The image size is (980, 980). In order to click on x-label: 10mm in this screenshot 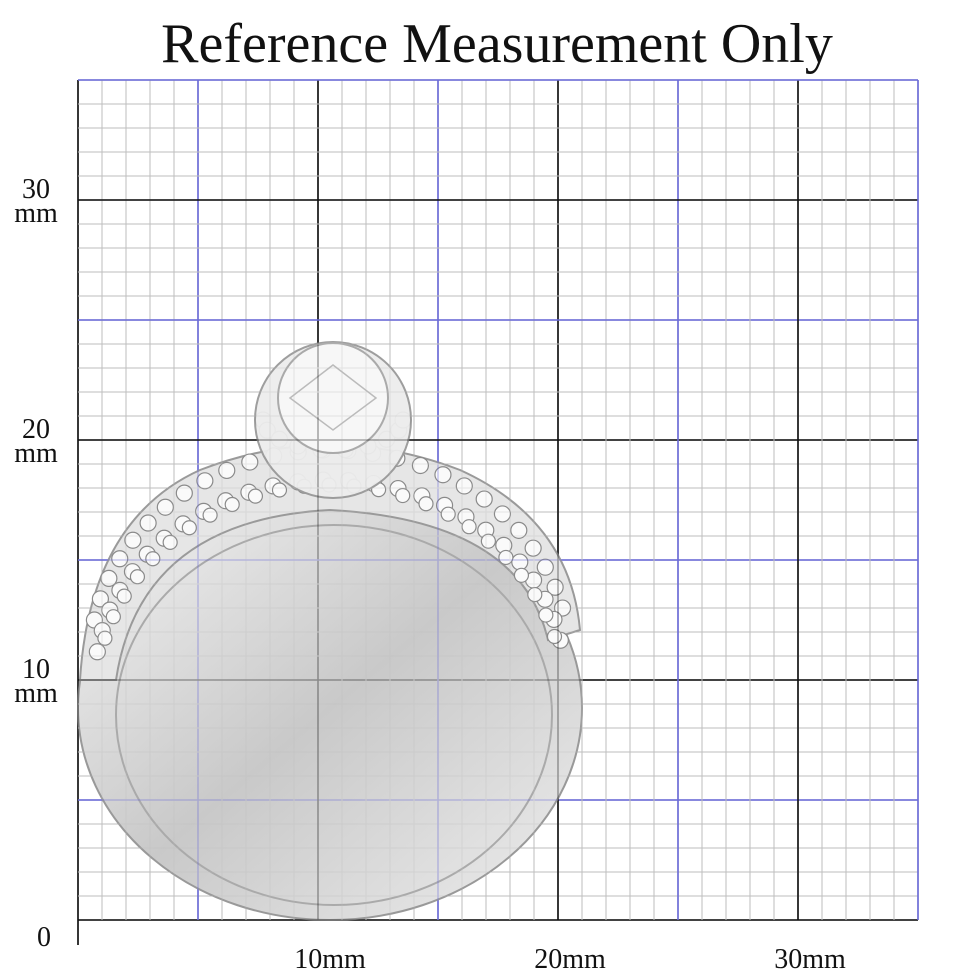, I will do `click(330, 959)`.